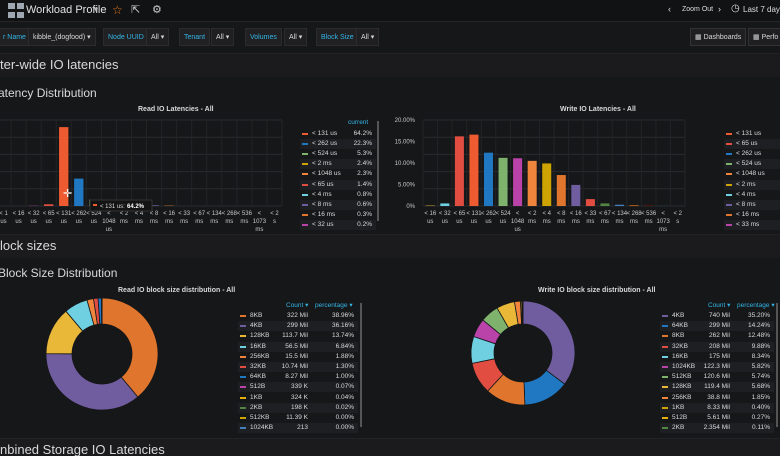 The width and height of the screenshot is (780, 456). I want to click on legend-item: < 1048 us 1, so click(752, 174).